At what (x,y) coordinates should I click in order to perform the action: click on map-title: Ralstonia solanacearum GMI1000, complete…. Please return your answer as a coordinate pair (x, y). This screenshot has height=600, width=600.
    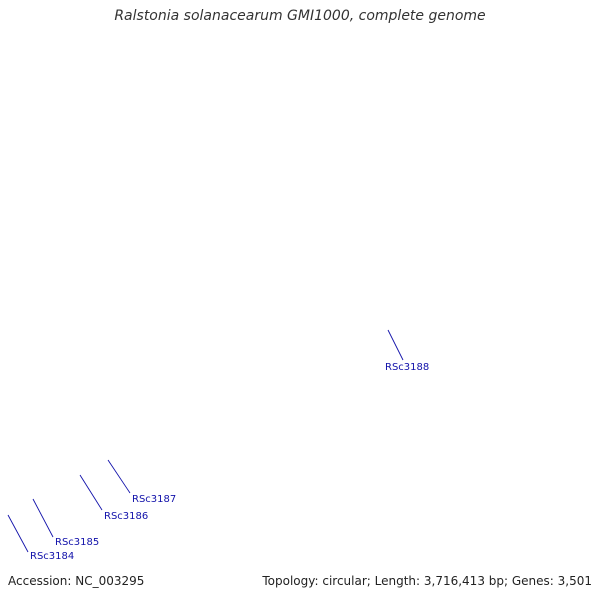
    Looking at the image, I should click on (300, 16).